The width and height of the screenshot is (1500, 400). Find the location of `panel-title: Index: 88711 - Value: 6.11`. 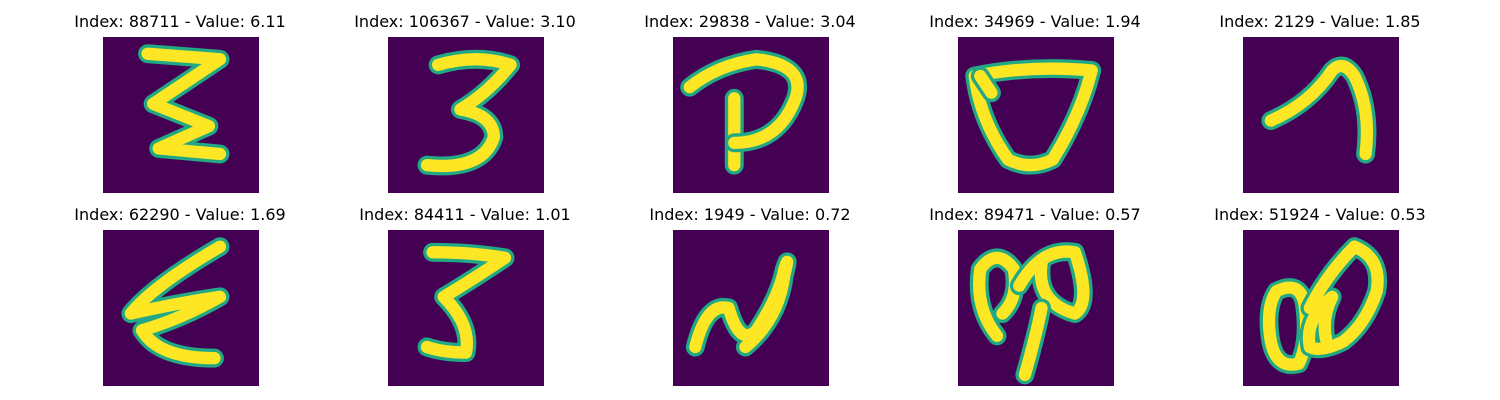

panel-title: Index: 88711 - Value: 6.11 is located at coordinates (180, 21).